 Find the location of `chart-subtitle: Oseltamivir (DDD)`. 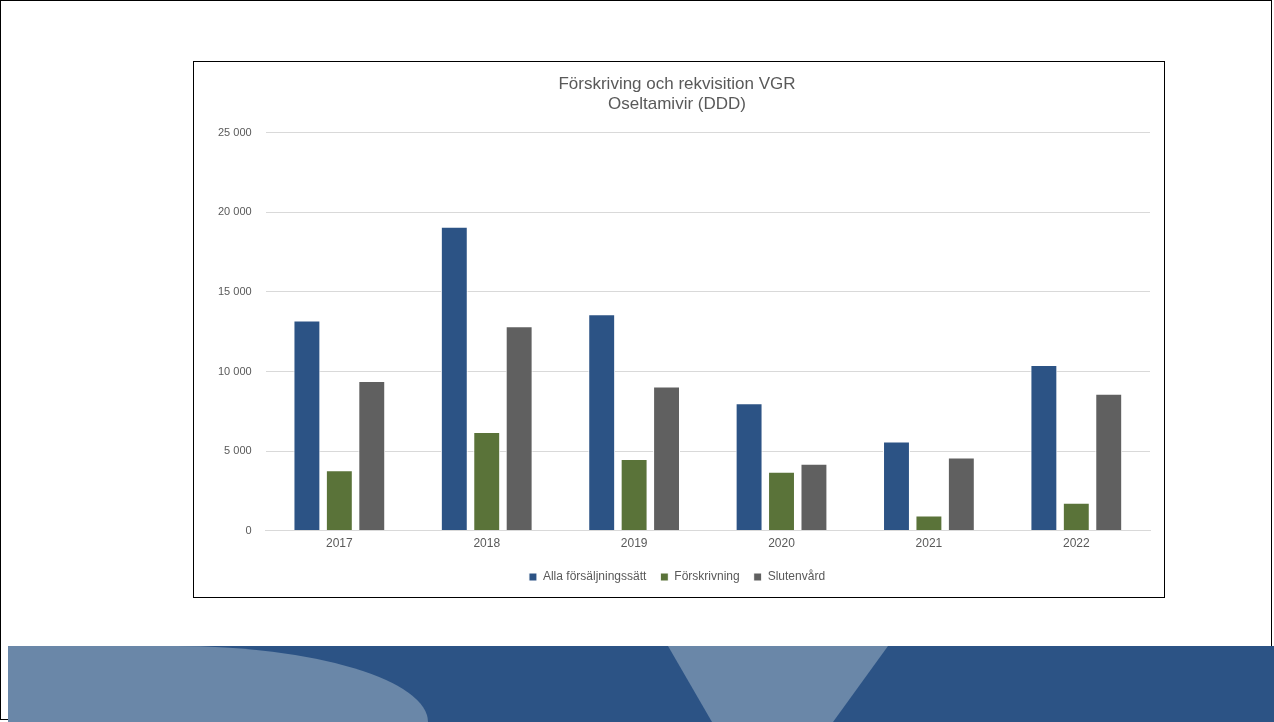

chart-subtitle: Oseltamivir (DDD) is located at coordinates (677, 104).